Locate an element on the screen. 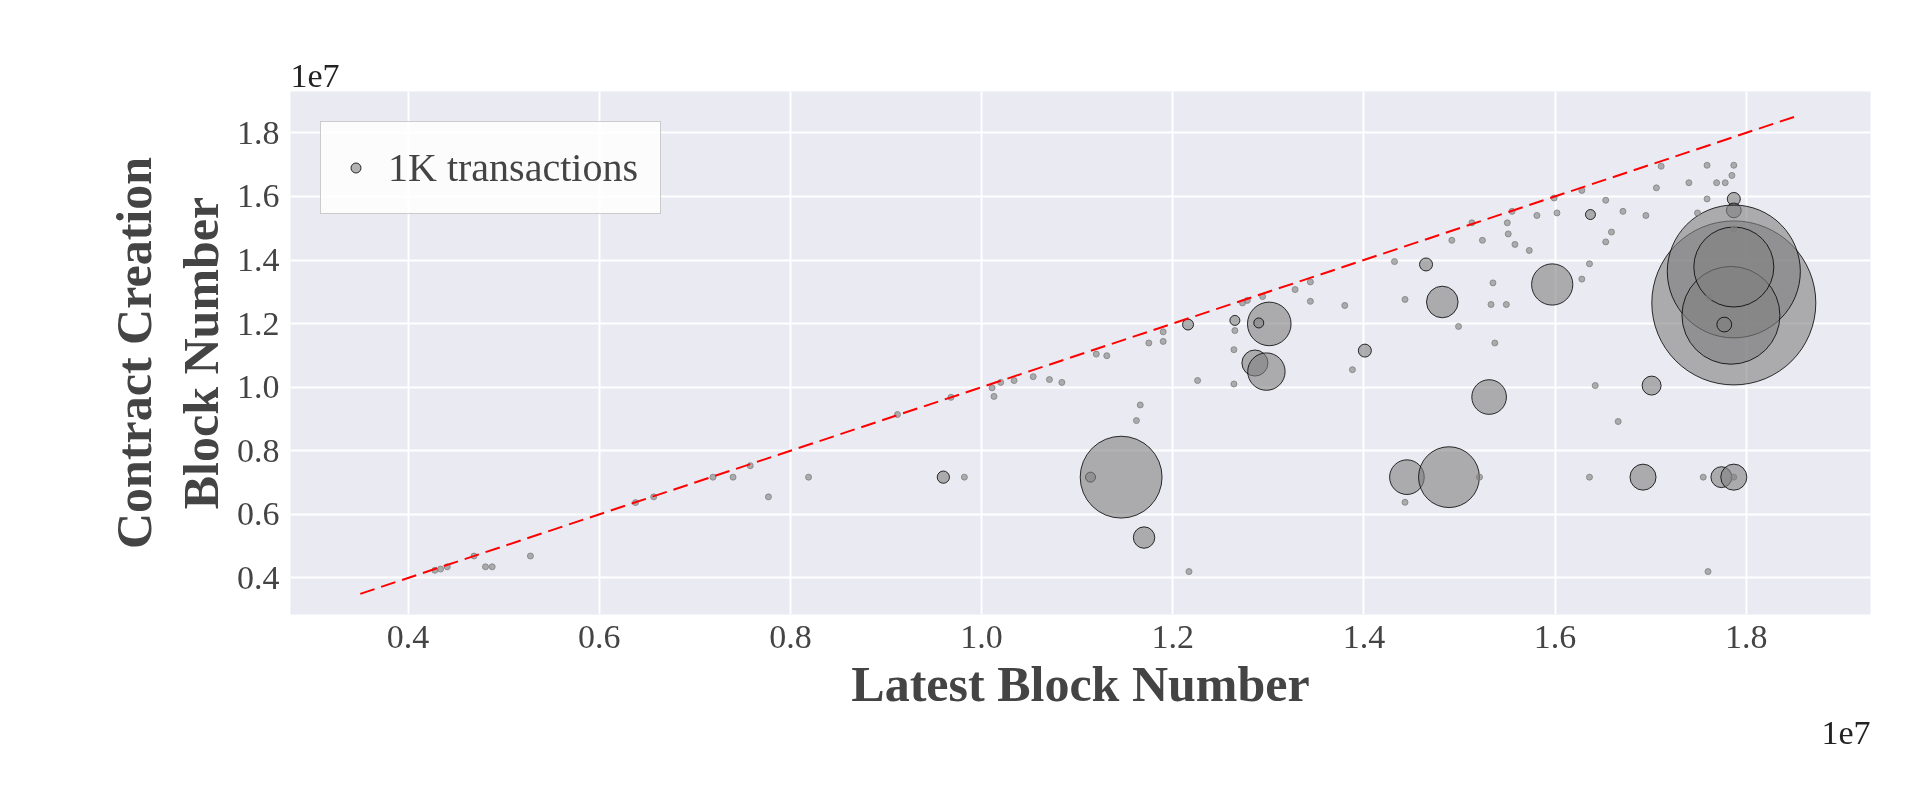  y-tick-label: 1.2 is located at coordinates (258, 323).